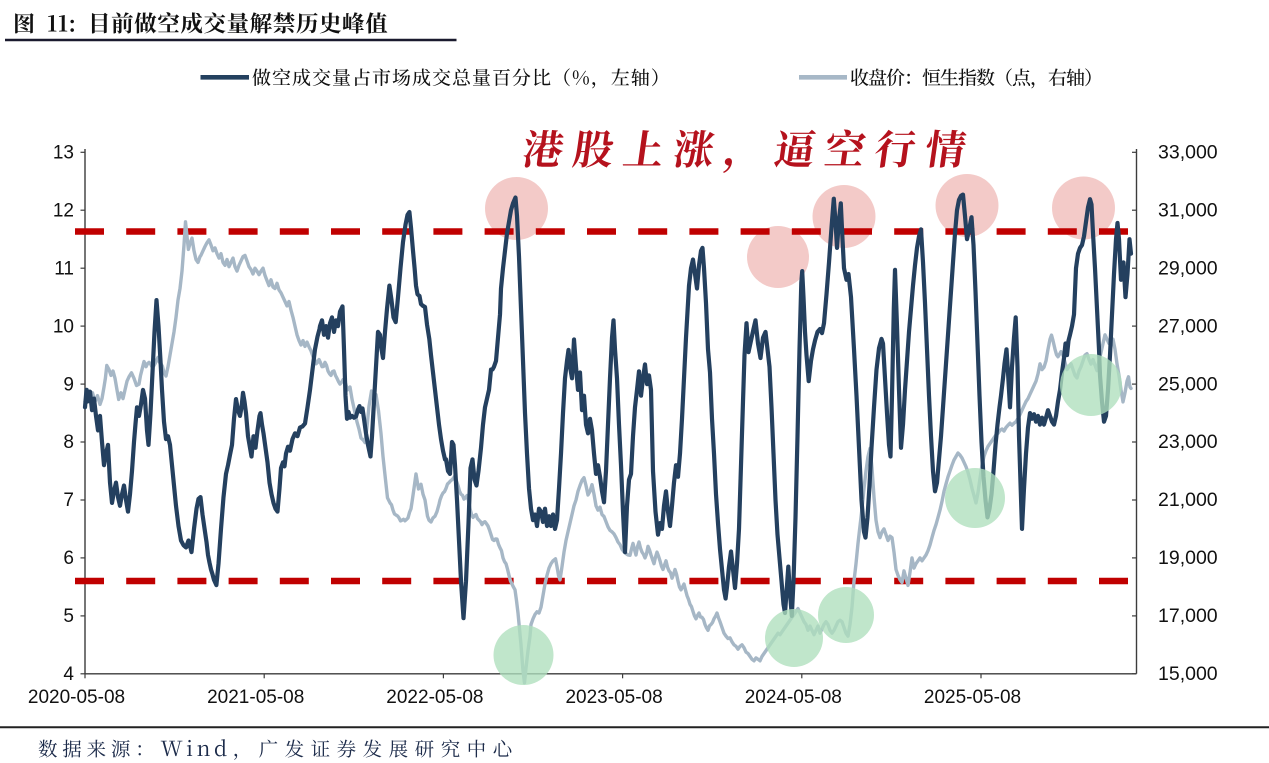  What do you see at coordinates (63, 210) in the screenshot?
I see `svg-text: 12` at bounding box center [63, 210].